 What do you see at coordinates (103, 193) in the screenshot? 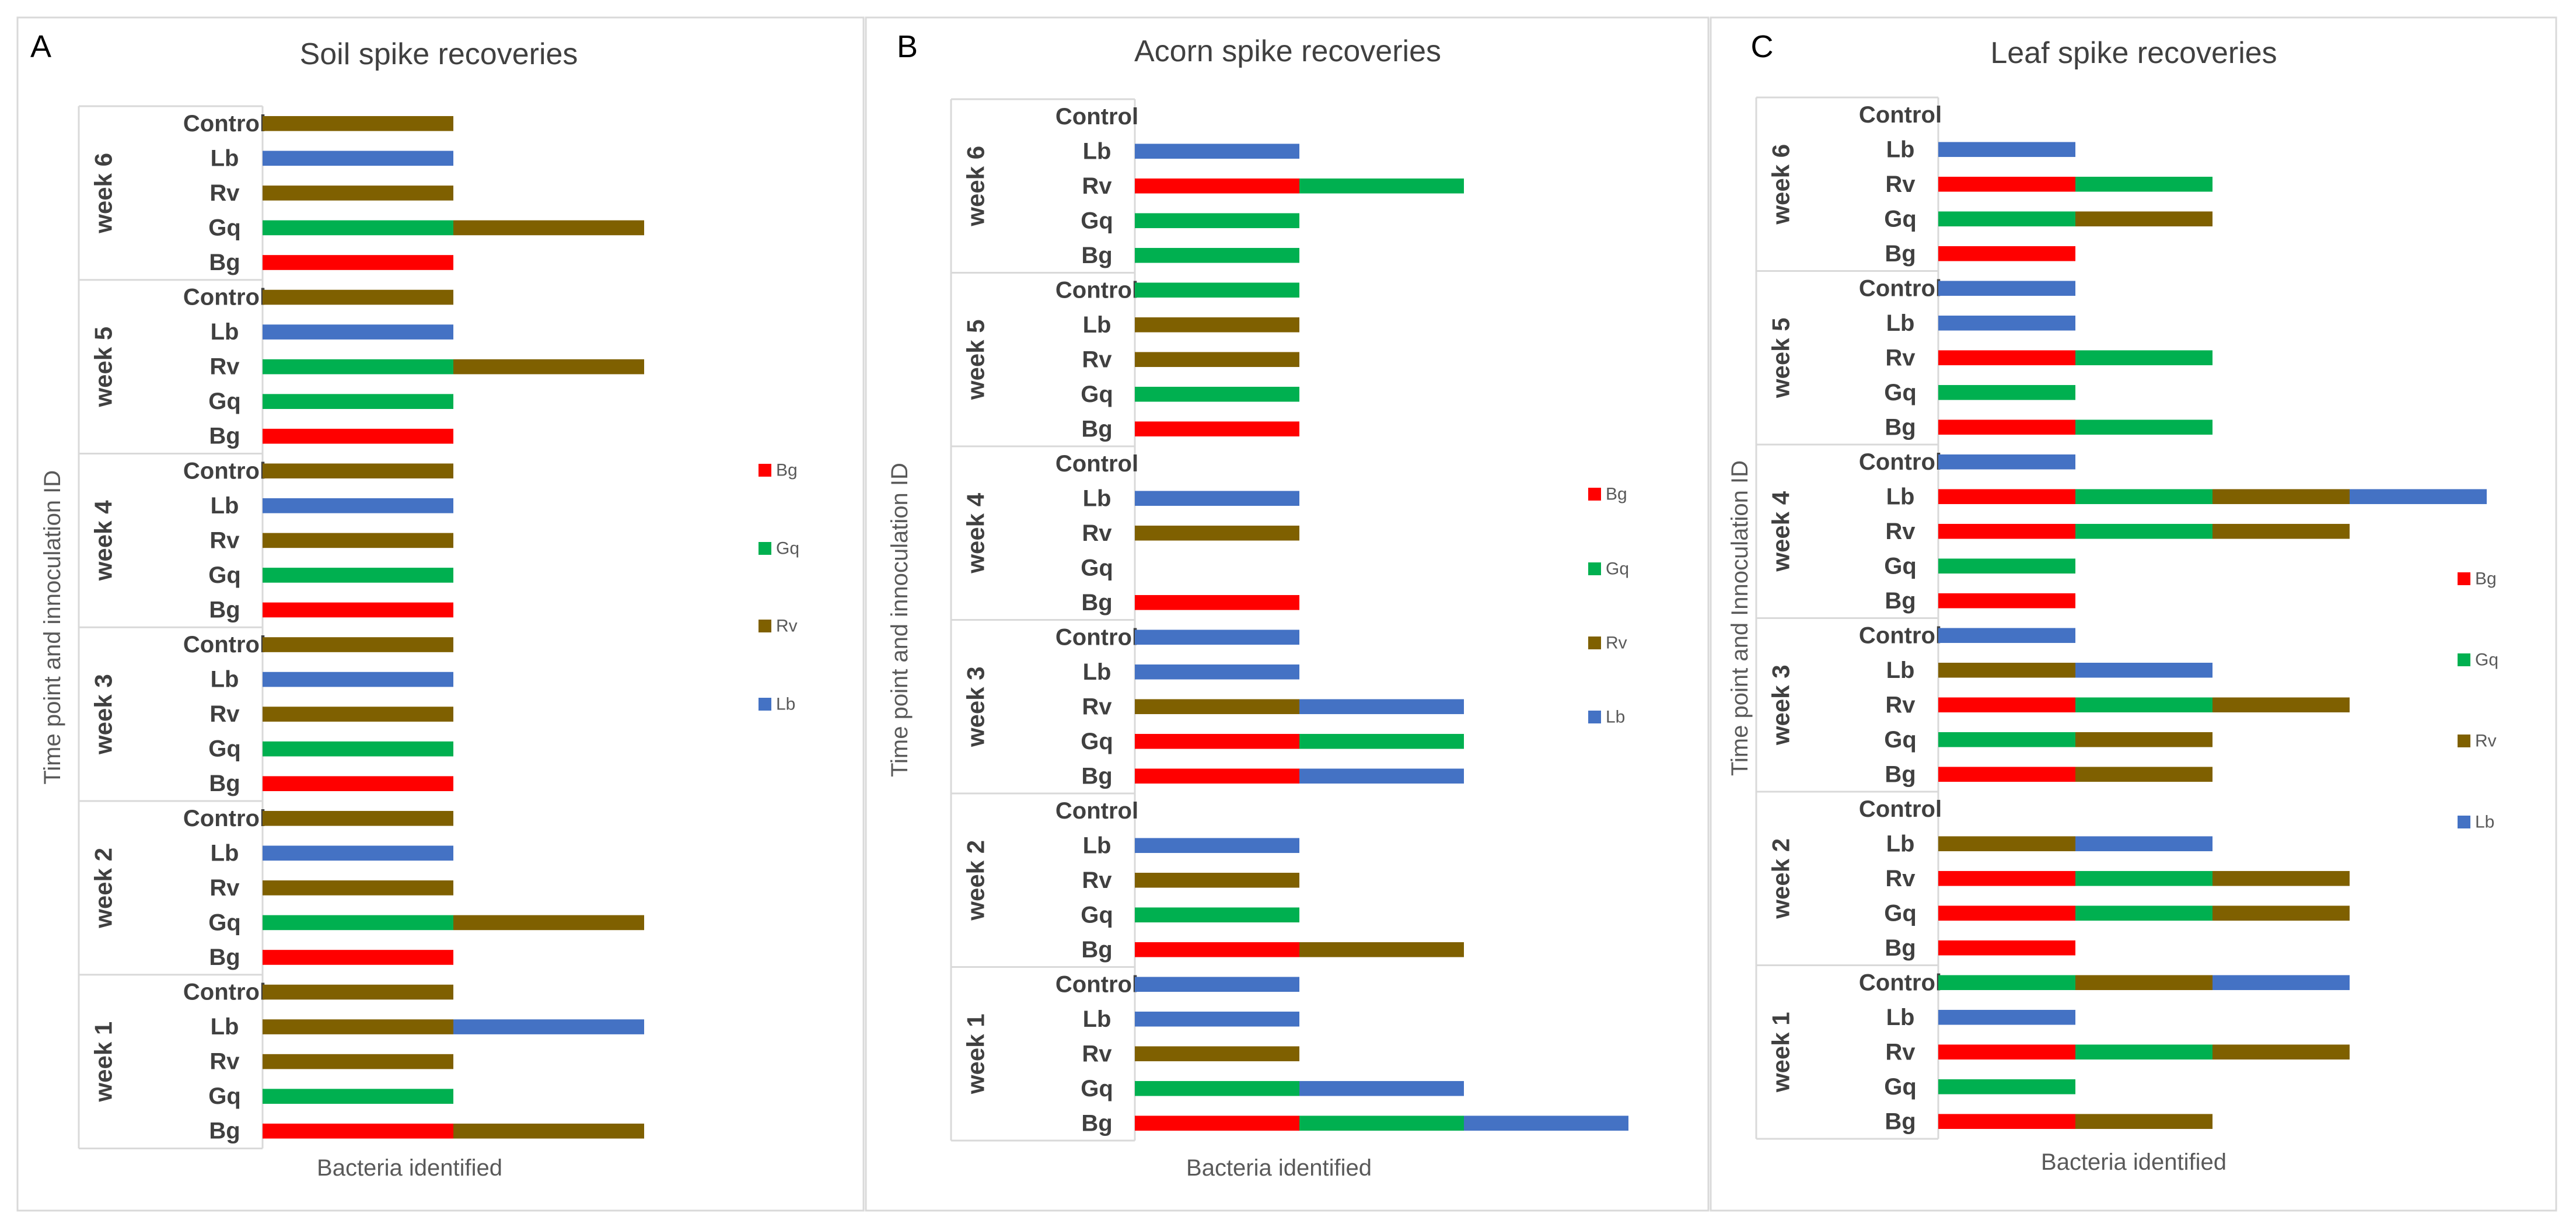
I see `group-label: week 6` at bounding box center [103, 193].